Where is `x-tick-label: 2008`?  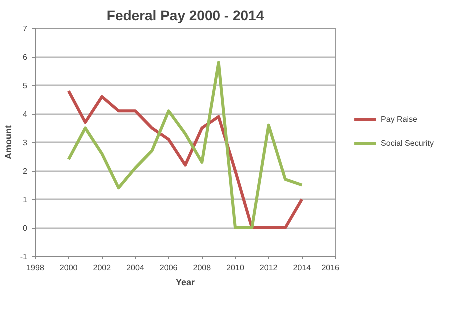
x-tick-label: 2008 is located at coordinates (202, 268).